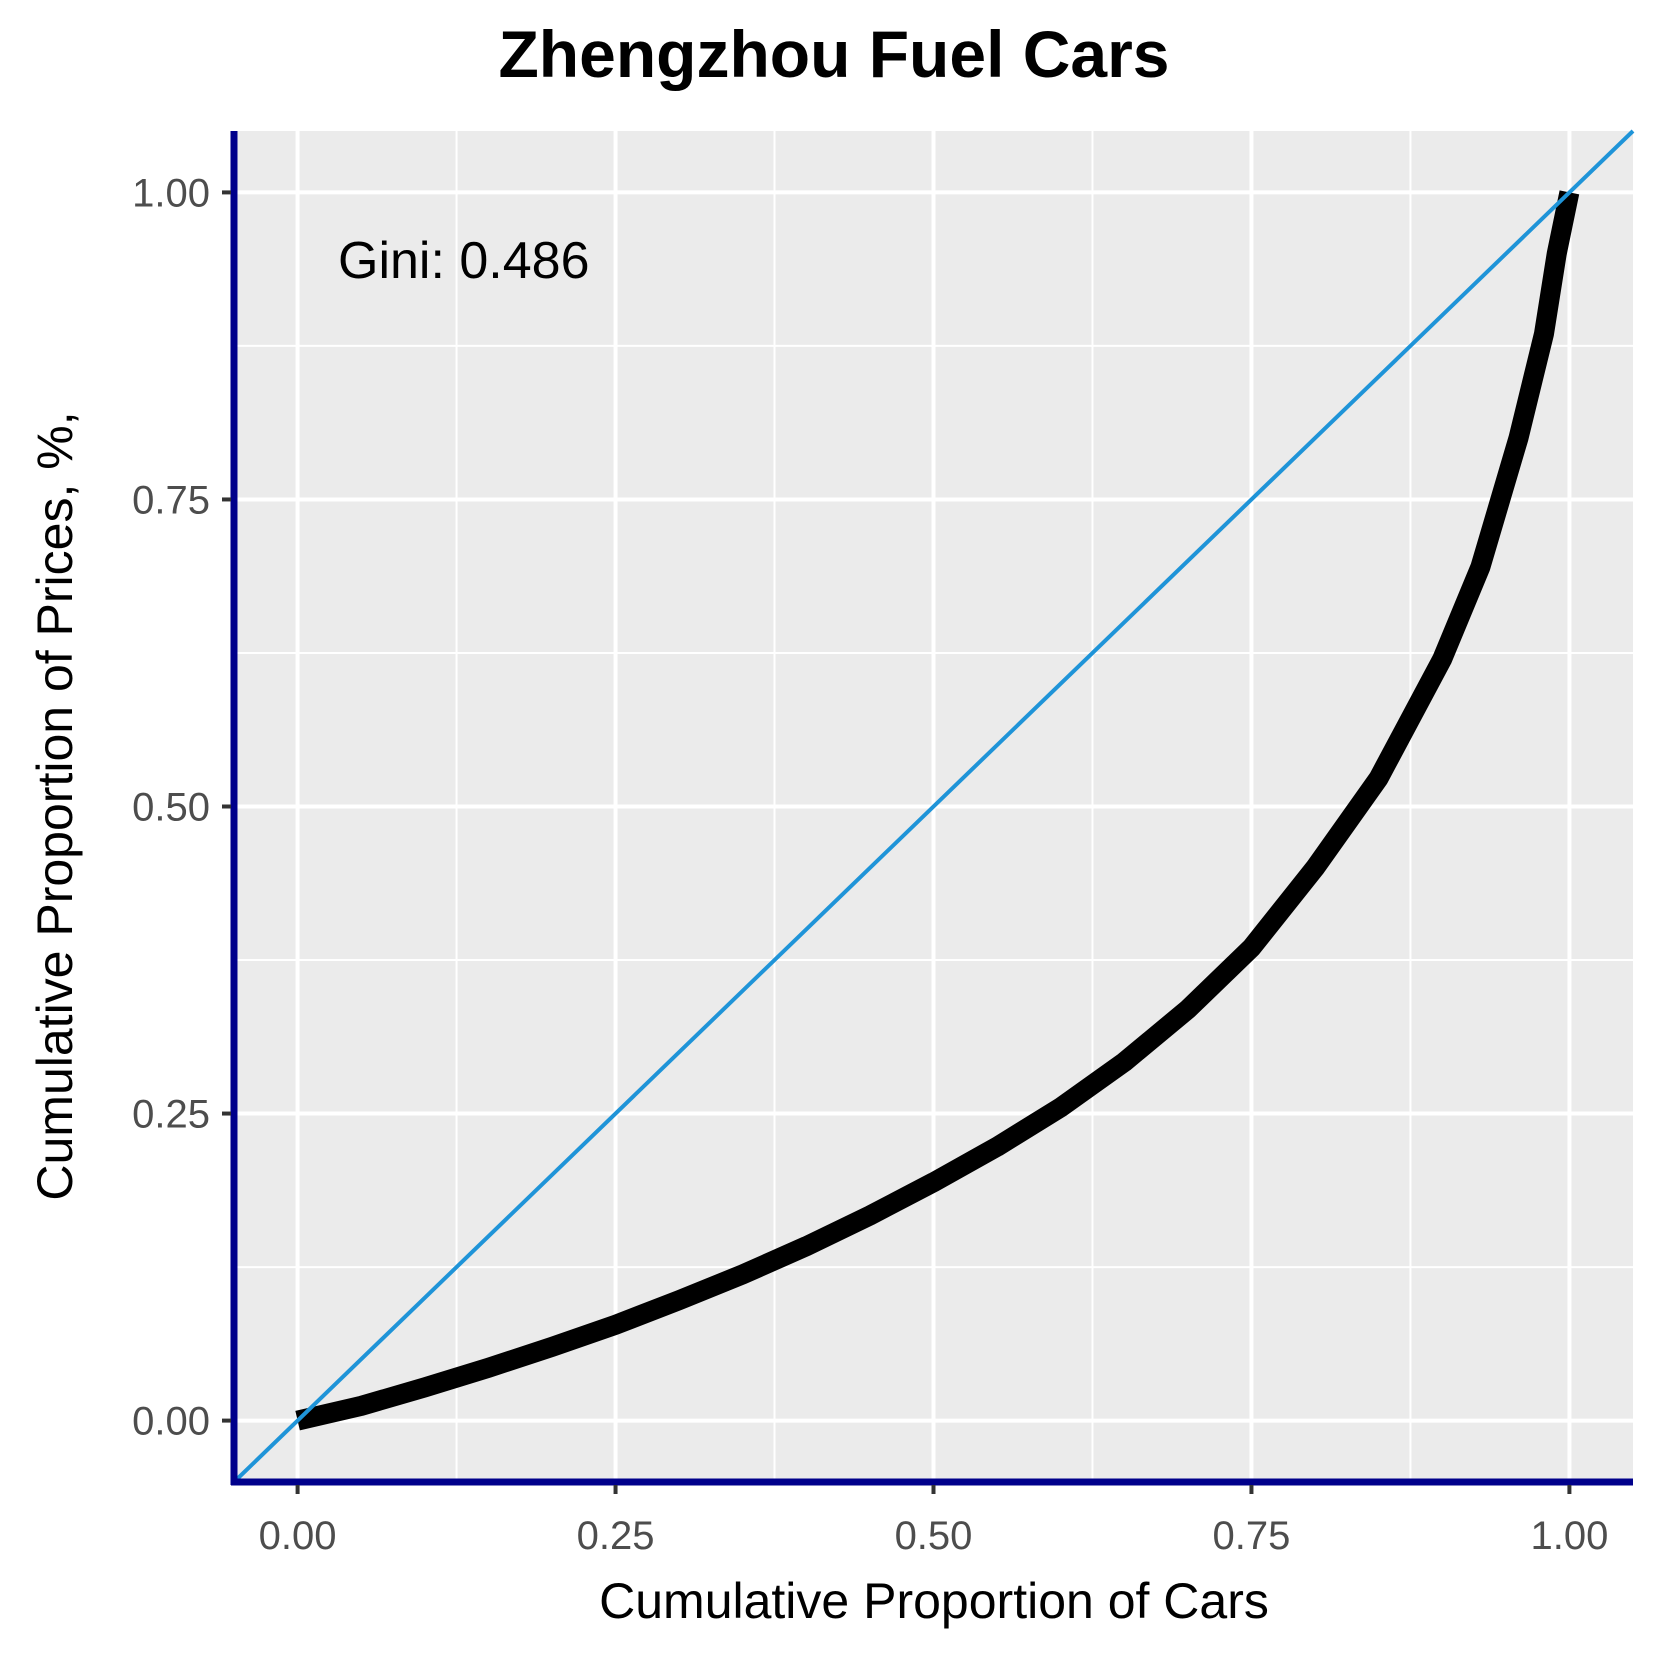  Describe the element at coordinates (171, 1115) in the screenshot. I see `y-tick-label: 0.25` at that location.